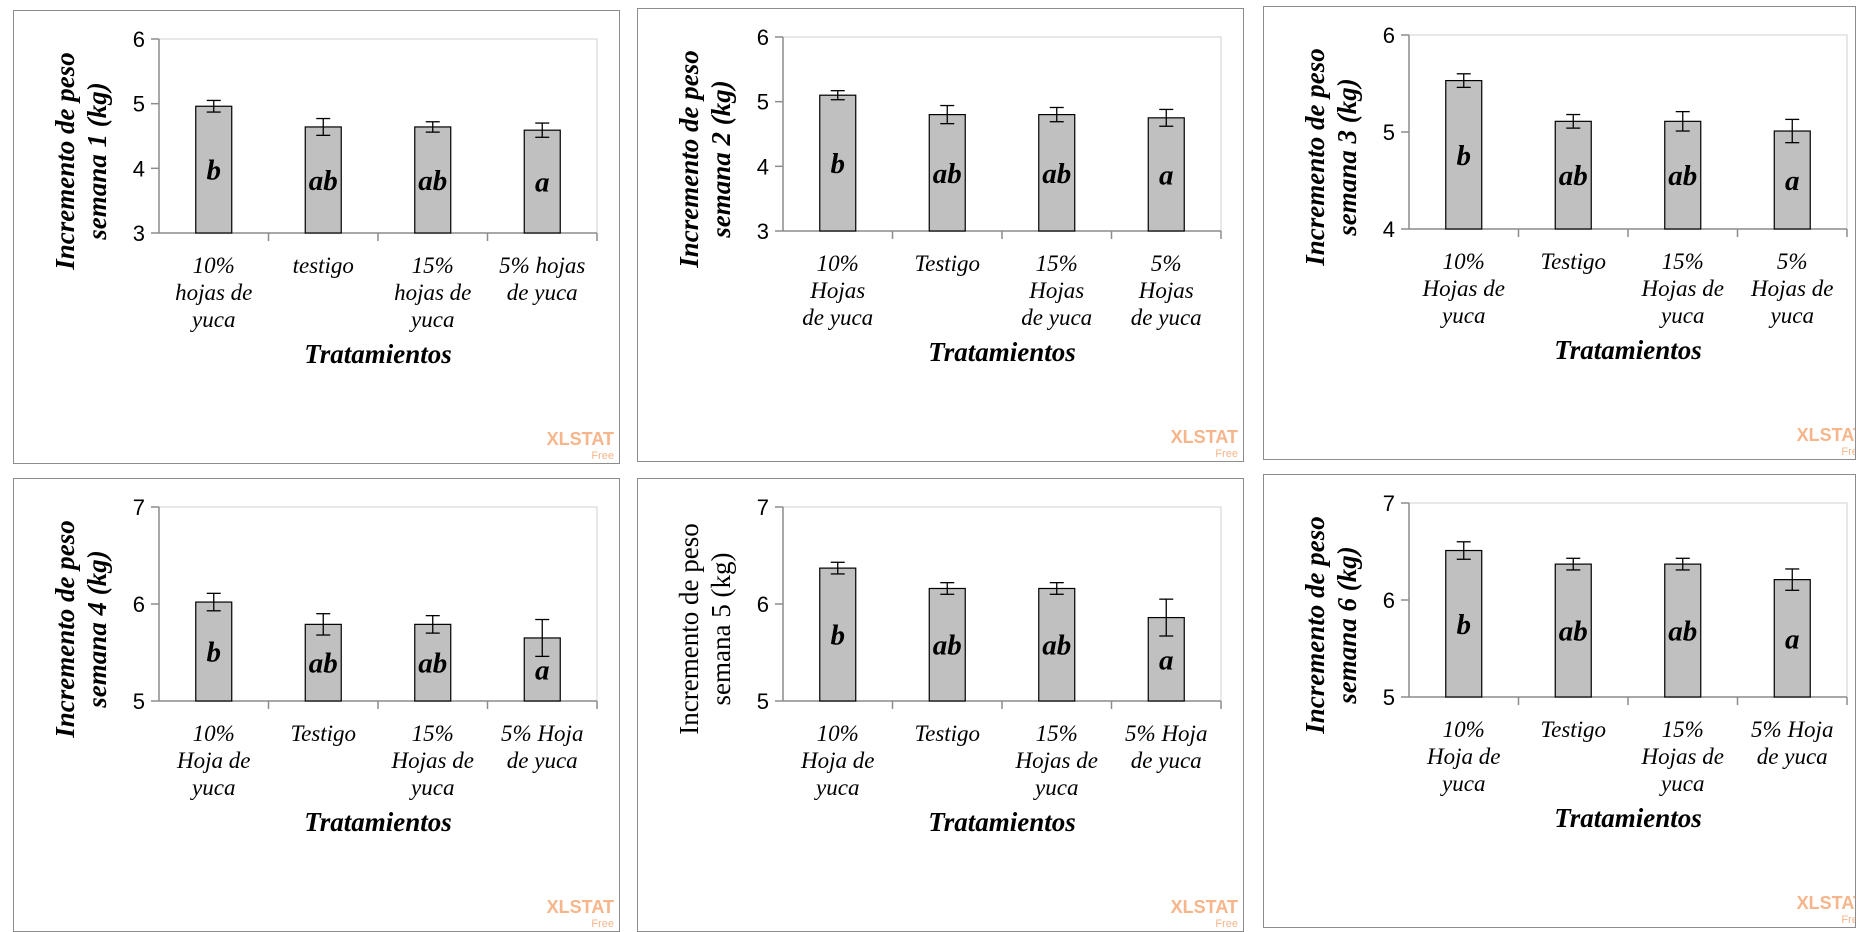 This screenshot has width=1856, height=932. I want to click on y-tick-label: 3, so click(763, 231).